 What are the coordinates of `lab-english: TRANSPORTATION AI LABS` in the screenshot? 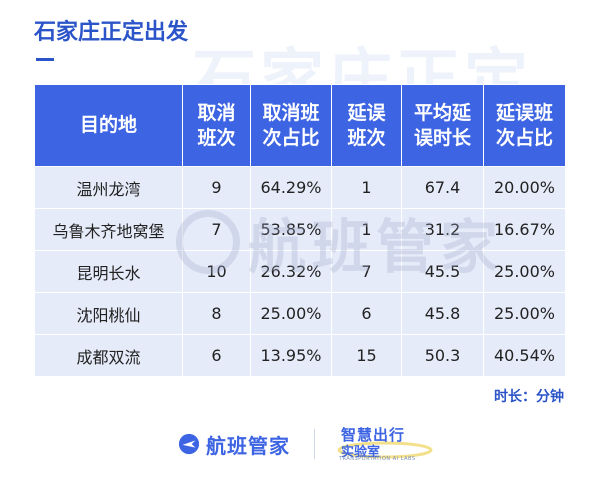 It's located at (377, 459).